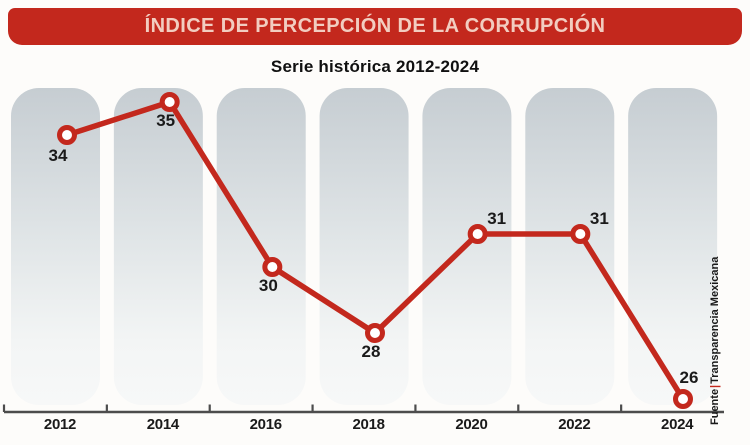 This screenshot has height=445, width=750. I want to click on source-attribution: Fuente|Transparencia Mexicana, so click(715, 341).